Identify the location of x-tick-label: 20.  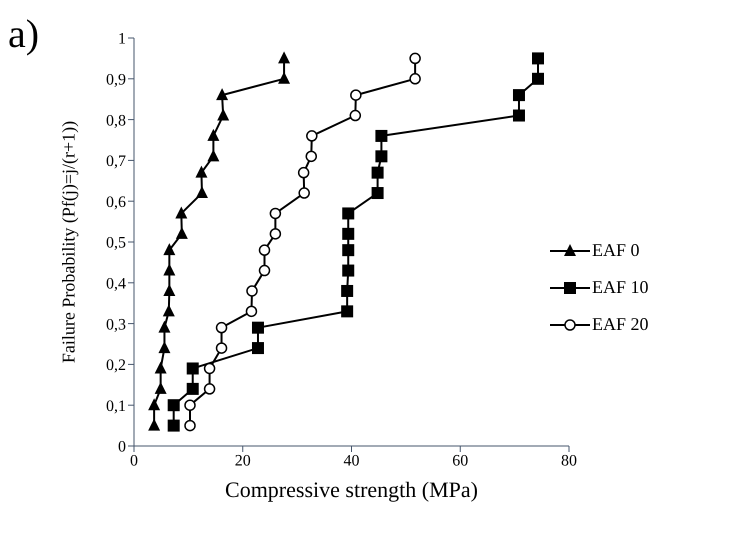
(242, 461).